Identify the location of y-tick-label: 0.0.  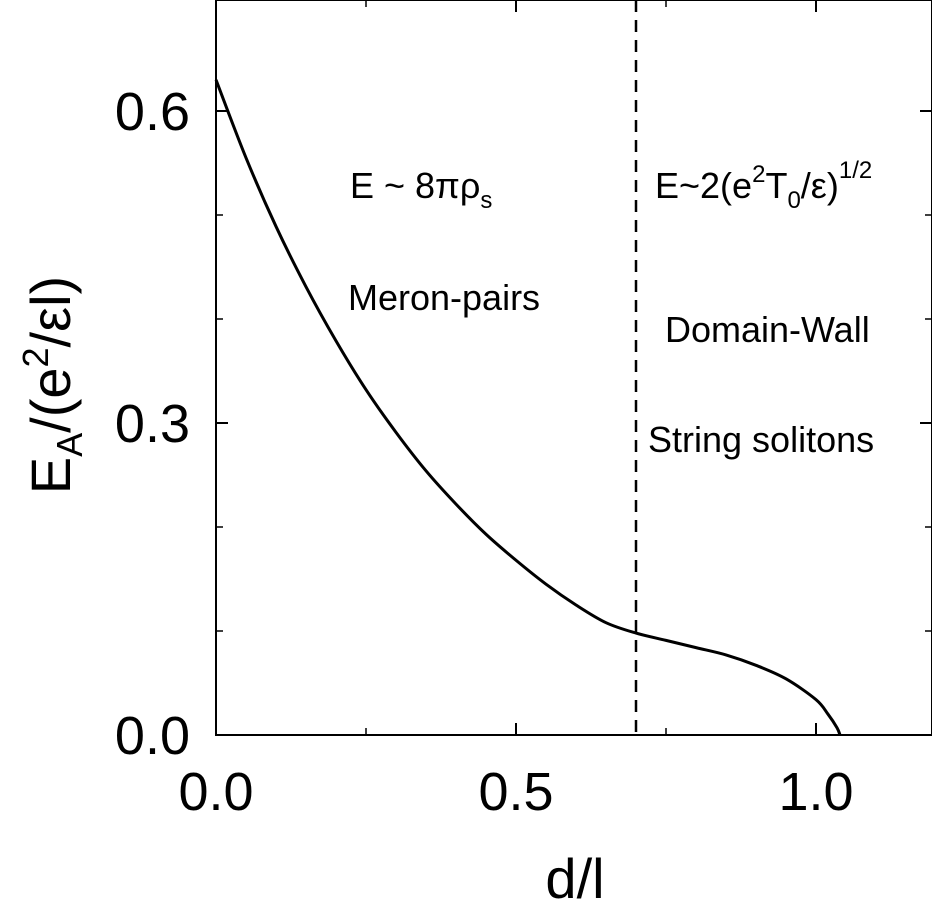
(152, 736).